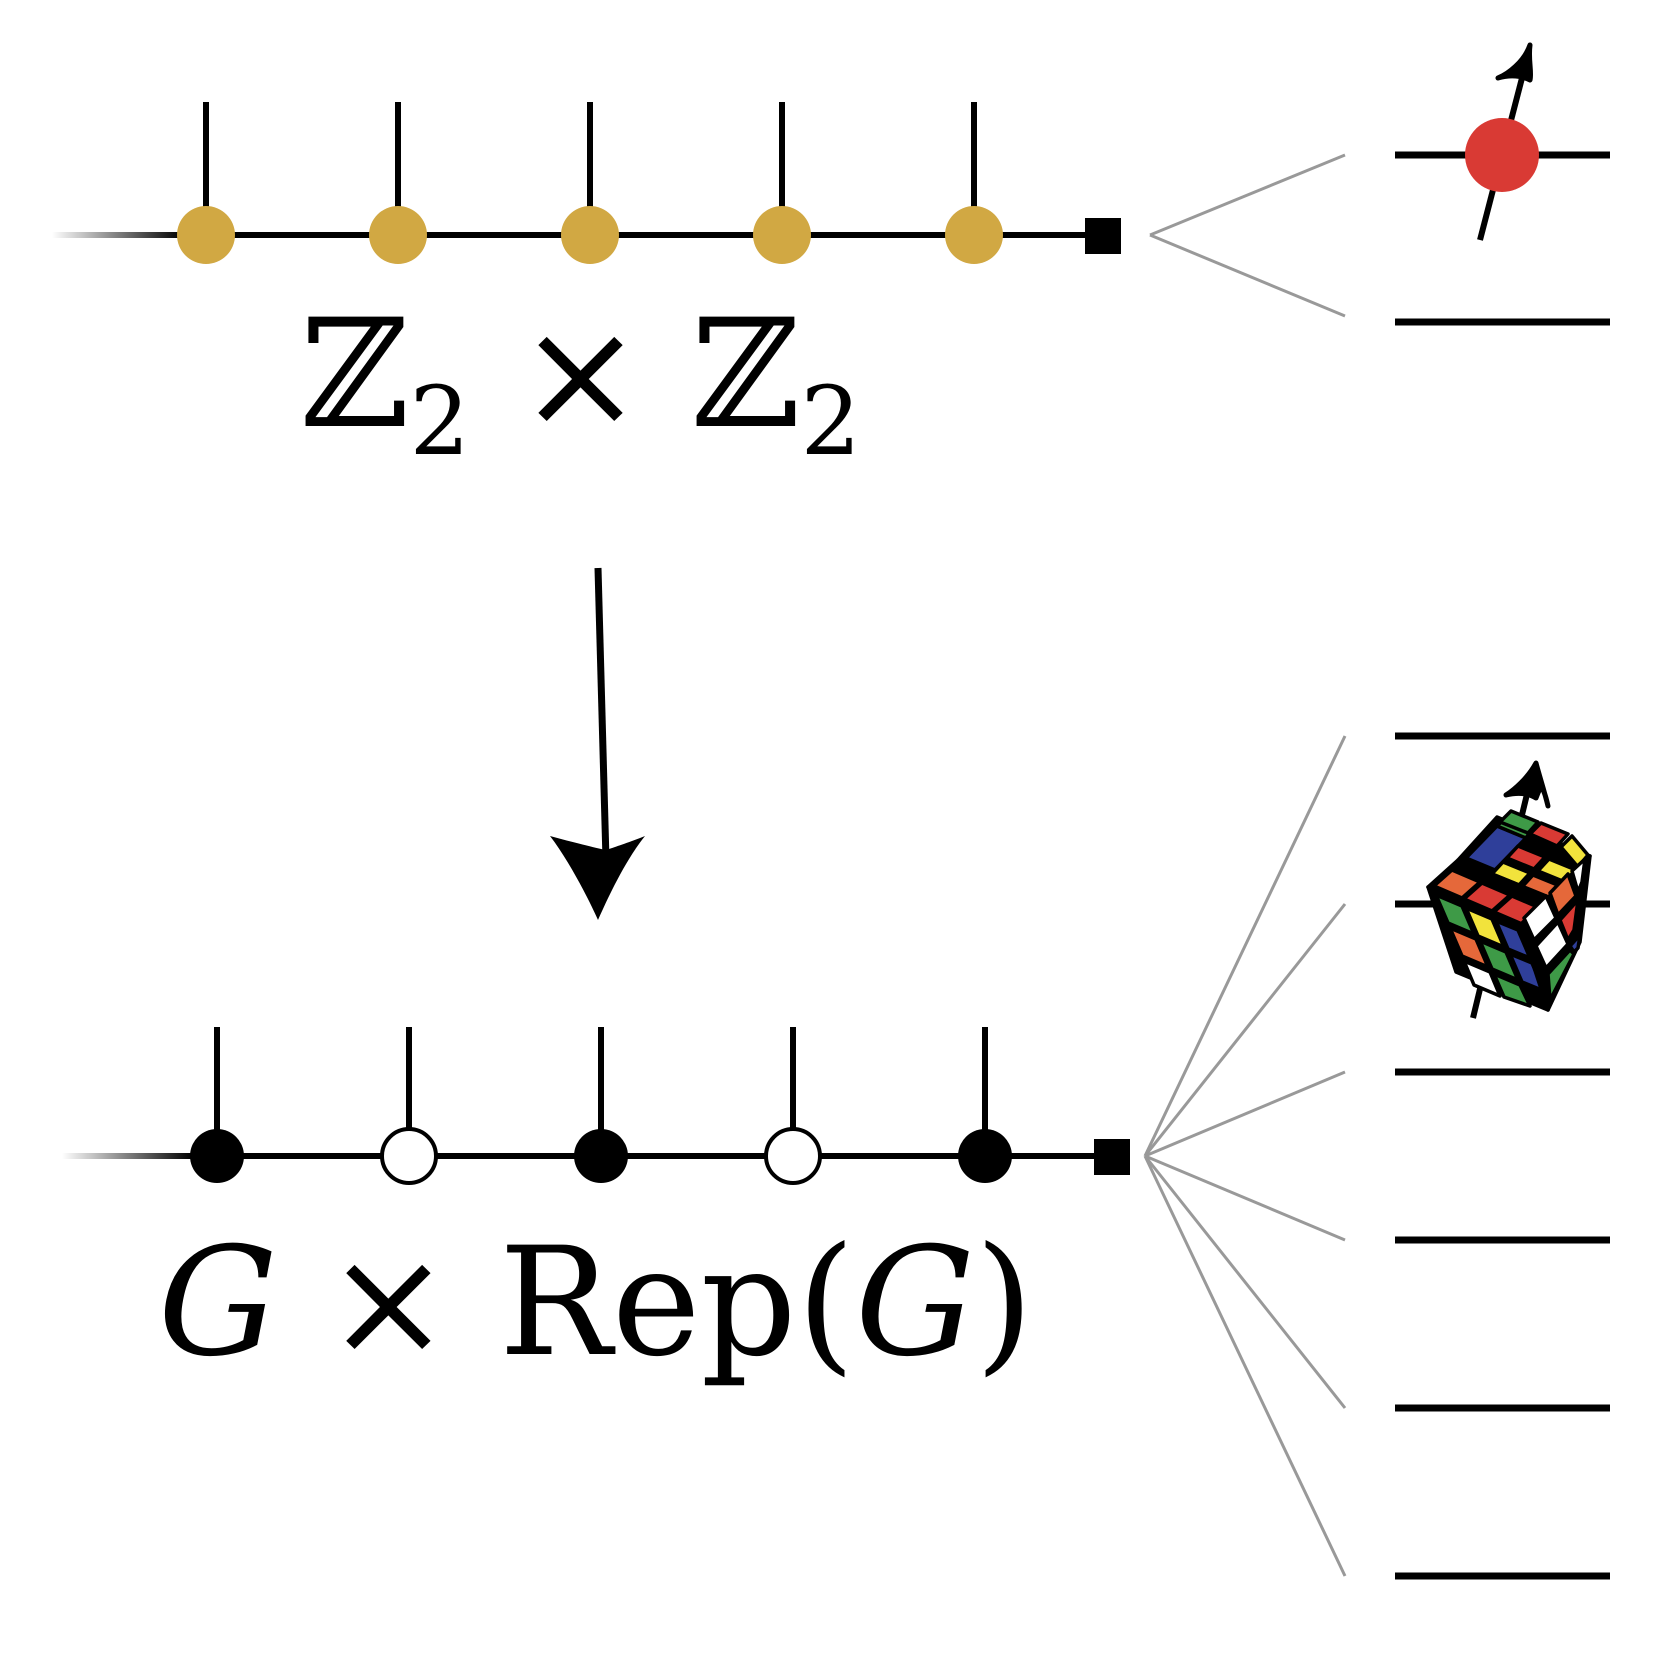  Describe the element at coordinates (596, 1106) in the screenshot. I see `bottom-chain` at that location.